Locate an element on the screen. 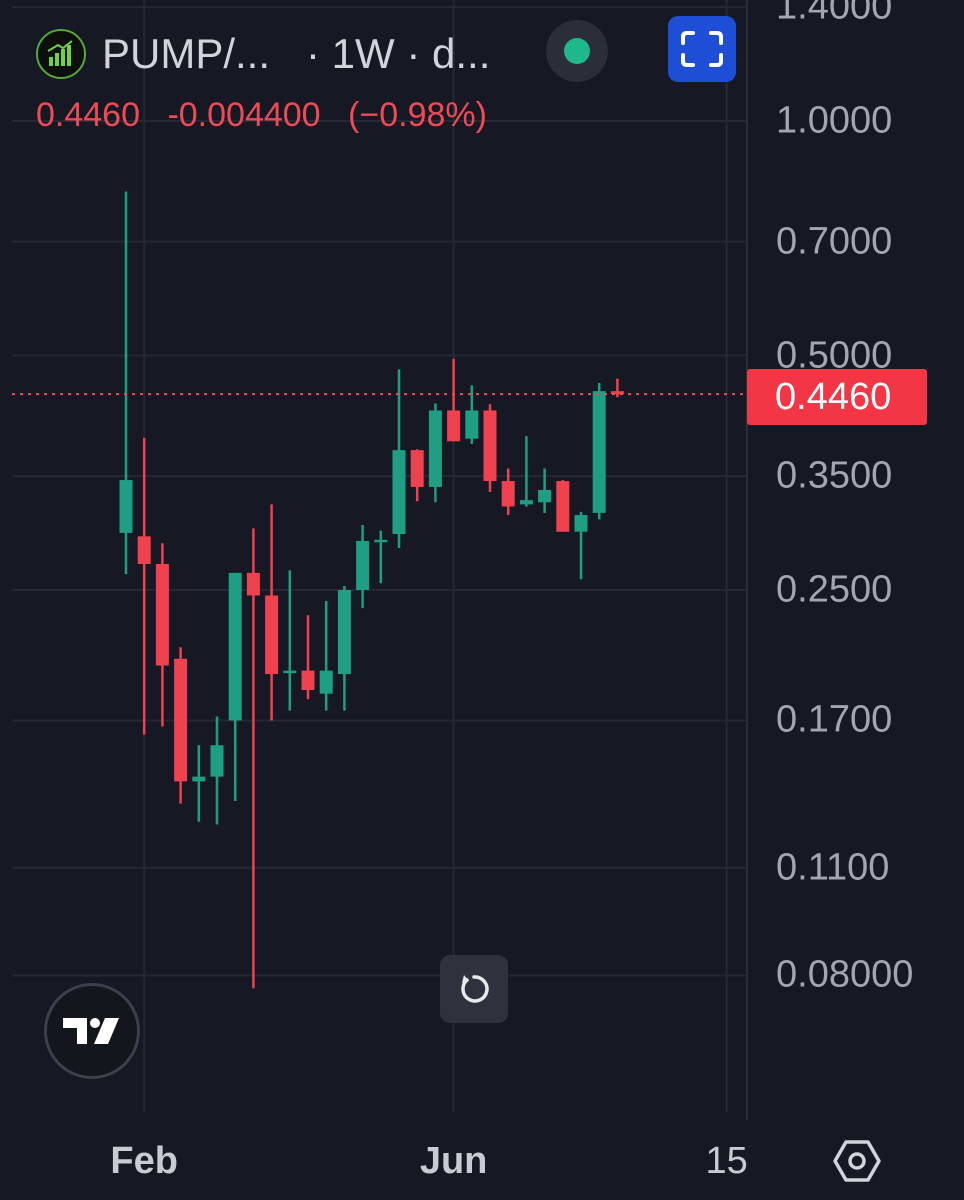 This screenshot has height=1200, width=964. price-tick-label: 1.4000 is located at coordinates (834, 14).